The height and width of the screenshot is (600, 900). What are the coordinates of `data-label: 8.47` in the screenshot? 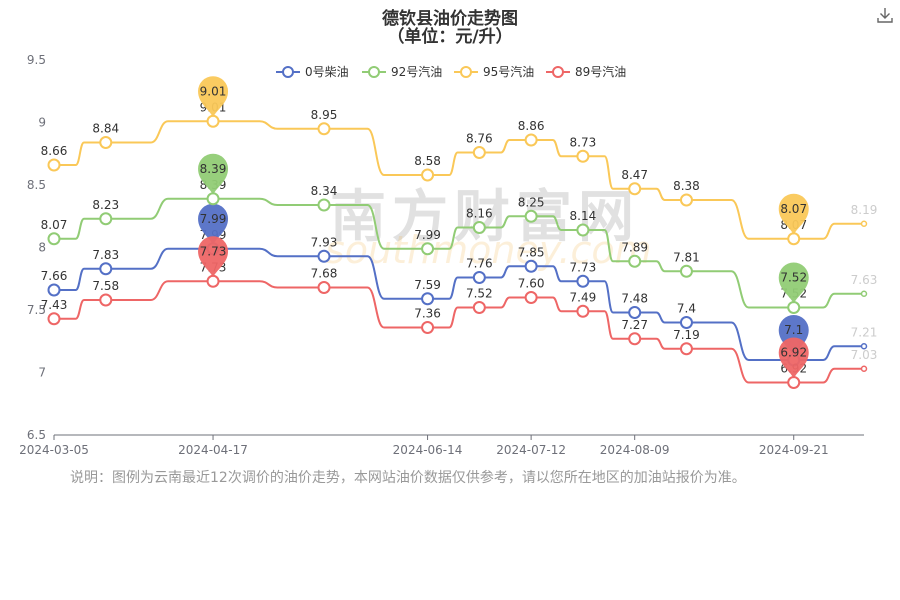 It's located at (634, 175).